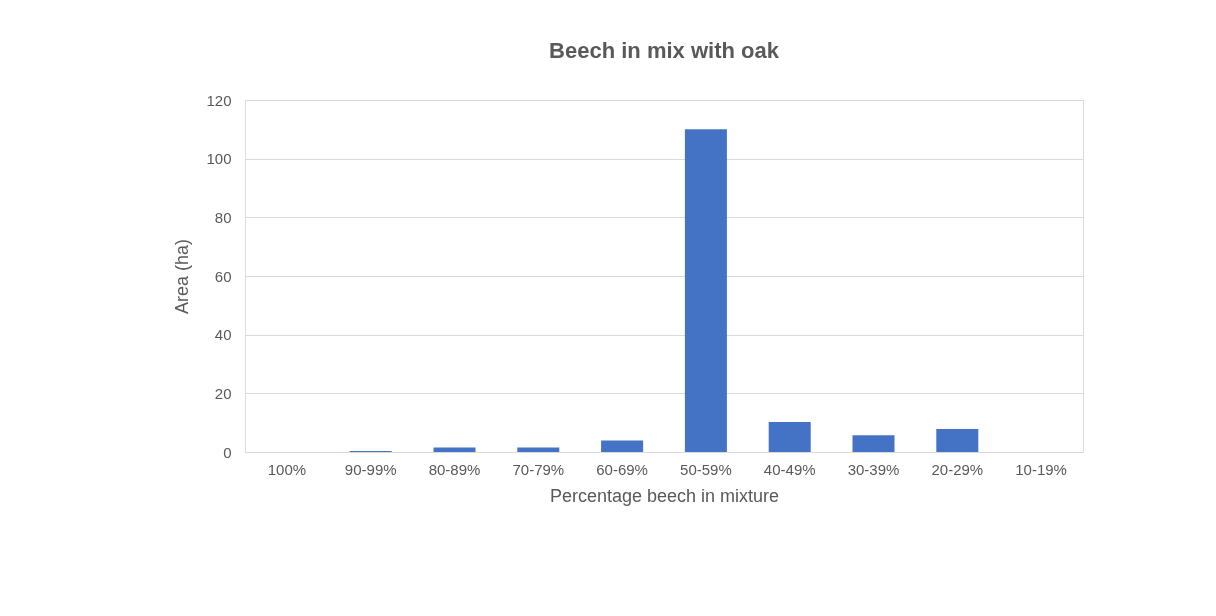  Describe the element at coordinates (287, 469) in the screenshot. I see `x-tick-label: 100%` at that location.